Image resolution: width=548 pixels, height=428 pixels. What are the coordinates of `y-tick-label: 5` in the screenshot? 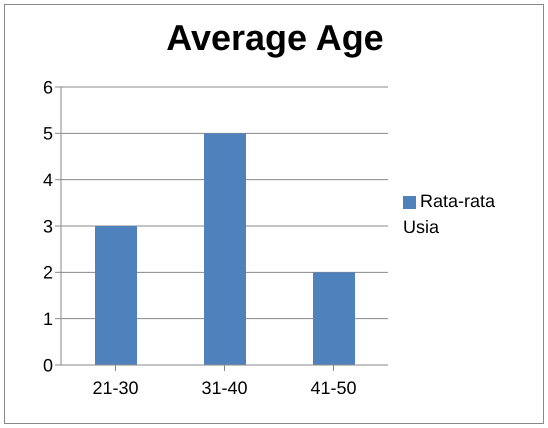 It's located at (47, 134).